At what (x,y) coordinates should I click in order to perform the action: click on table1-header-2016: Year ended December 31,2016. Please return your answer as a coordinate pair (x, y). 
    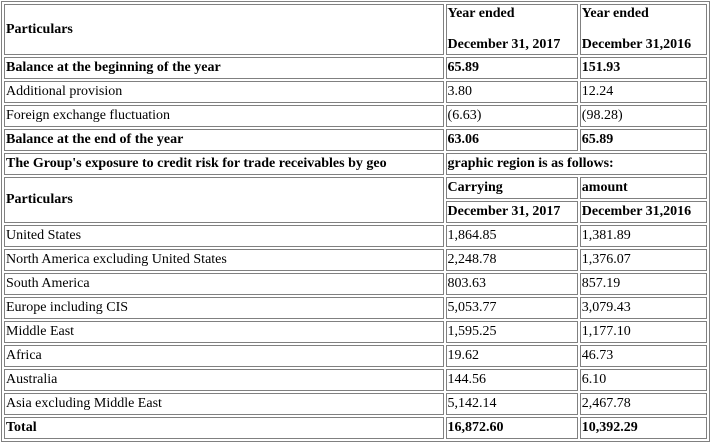
    Looking at the image, I should click on (643, 29).